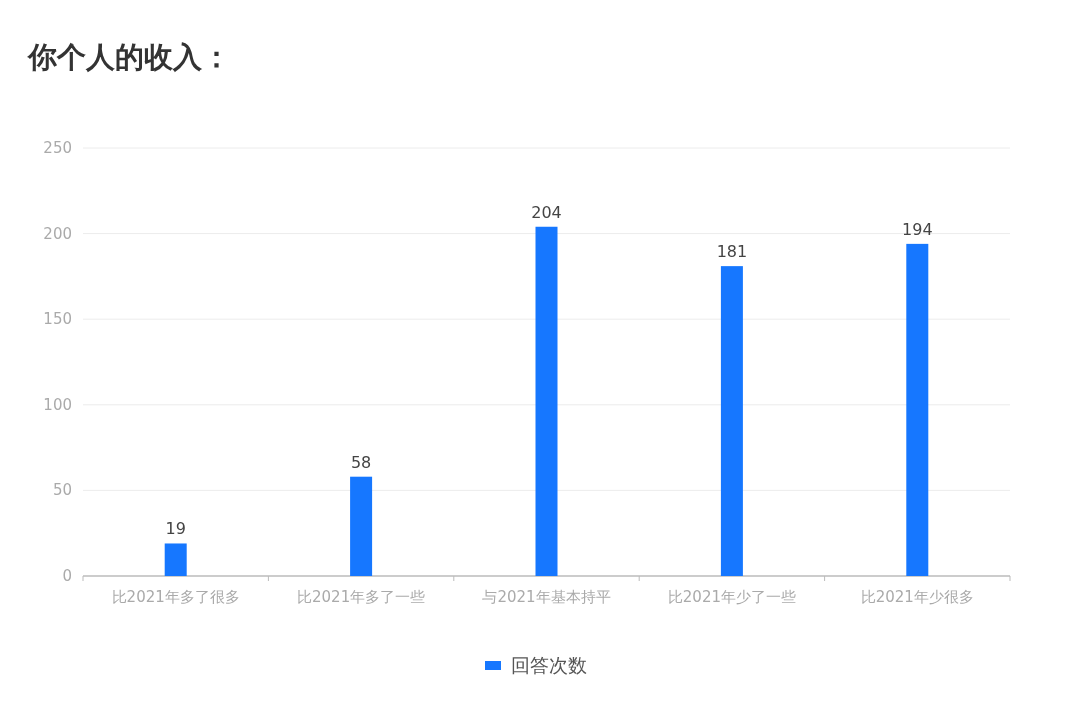  Describe the element at coordinates (361, 462) in the screenshot. I see `data-label: 58` at that location.